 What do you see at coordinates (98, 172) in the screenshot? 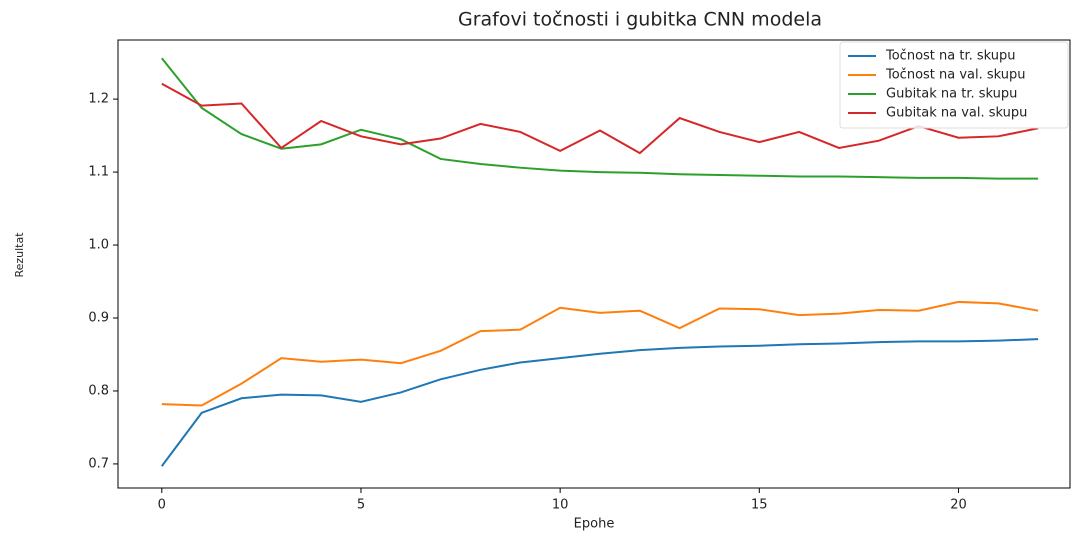
I see `y-tick-label: 1.1` at bounding box center [98, 172].